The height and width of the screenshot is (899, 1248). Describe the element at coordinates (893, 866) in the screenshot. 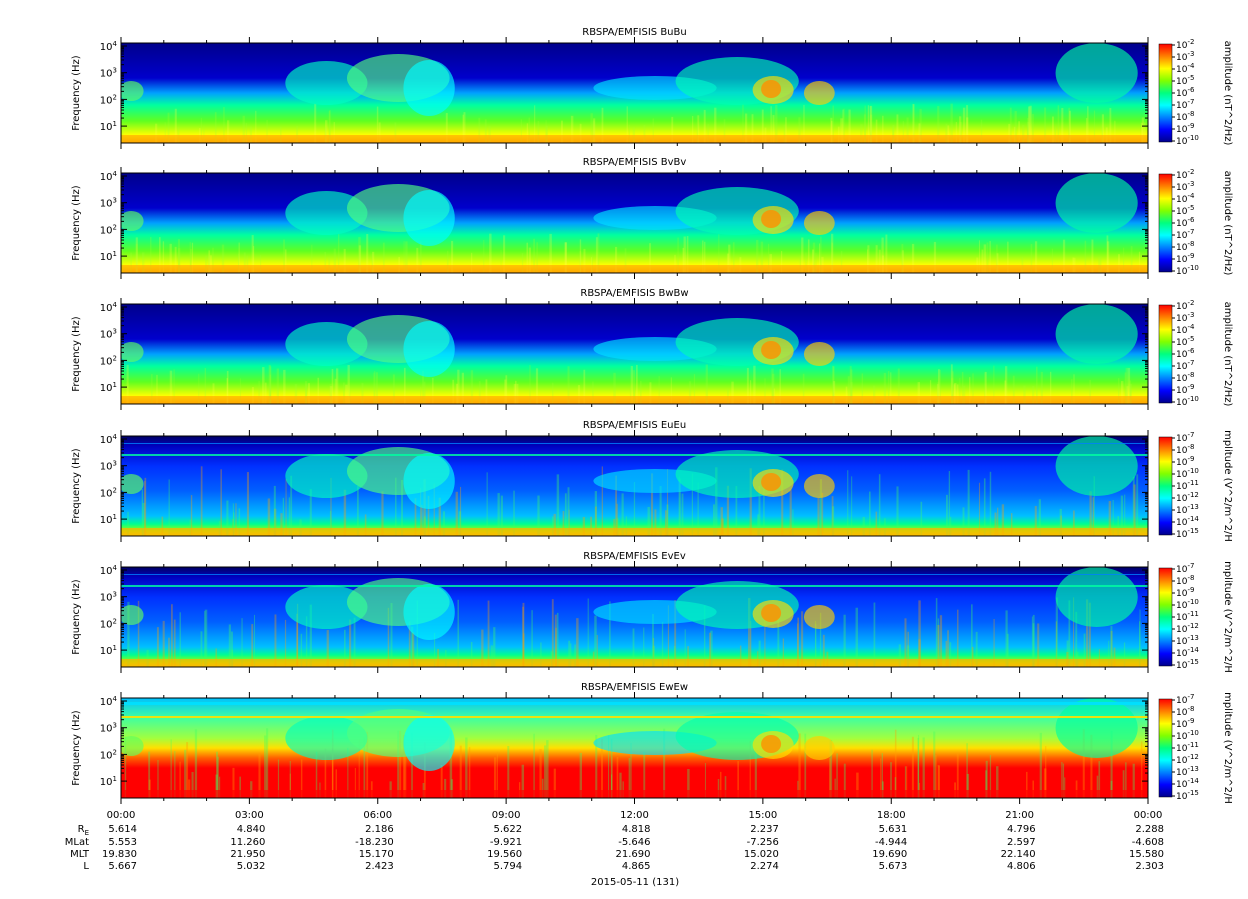

I see `ephemeris-value: 5.673` at that location.